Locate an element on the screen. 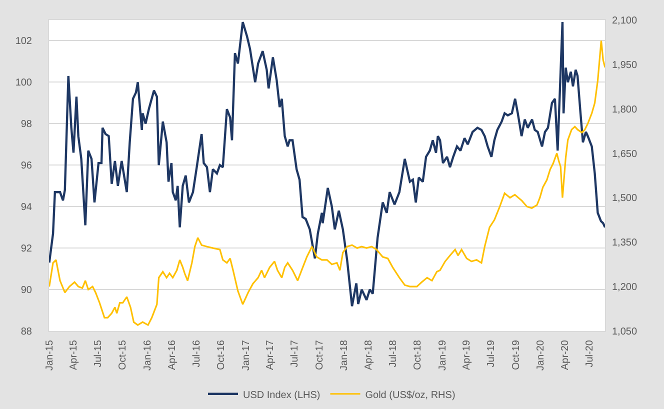  x-tick-label: Oct-19 is located at coordinates (516, 355).